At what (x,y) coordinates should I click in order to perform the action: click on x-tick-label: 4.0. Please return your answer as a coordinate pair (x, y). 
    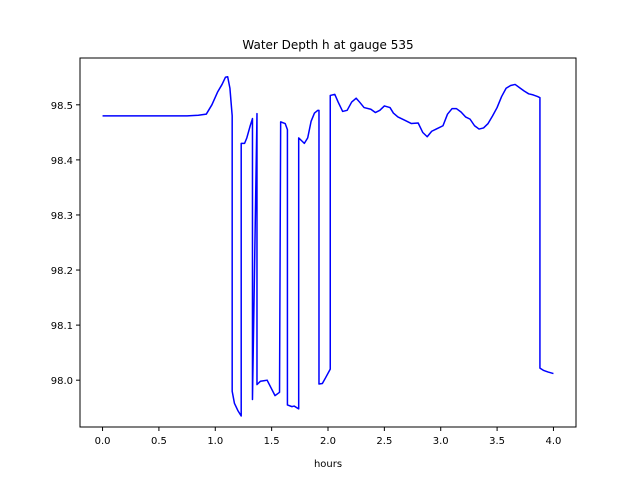
    Looking at the image, I should click on (554, 441).